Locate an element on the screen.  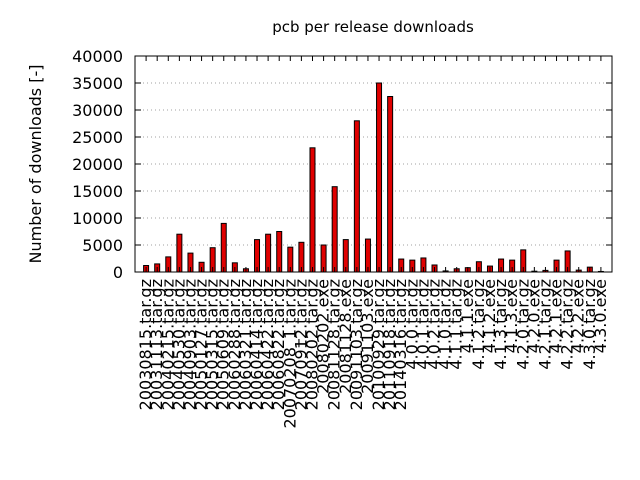
y-tick-label: 25000 is located at coordinates (97, 137).